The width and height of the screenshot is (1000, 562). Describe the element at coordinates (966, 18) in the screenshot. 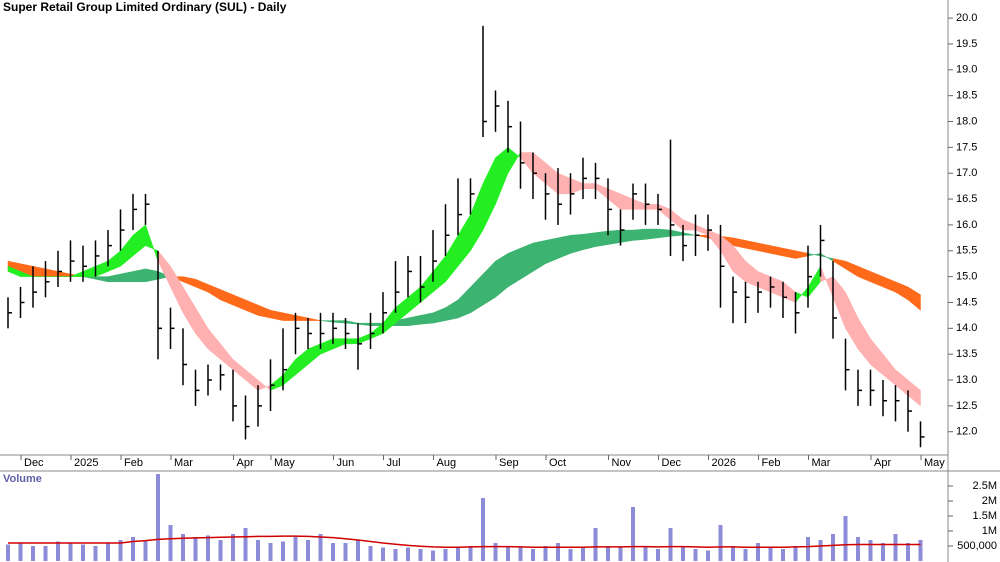

I see `y-tick-label: 20.0` at that location.